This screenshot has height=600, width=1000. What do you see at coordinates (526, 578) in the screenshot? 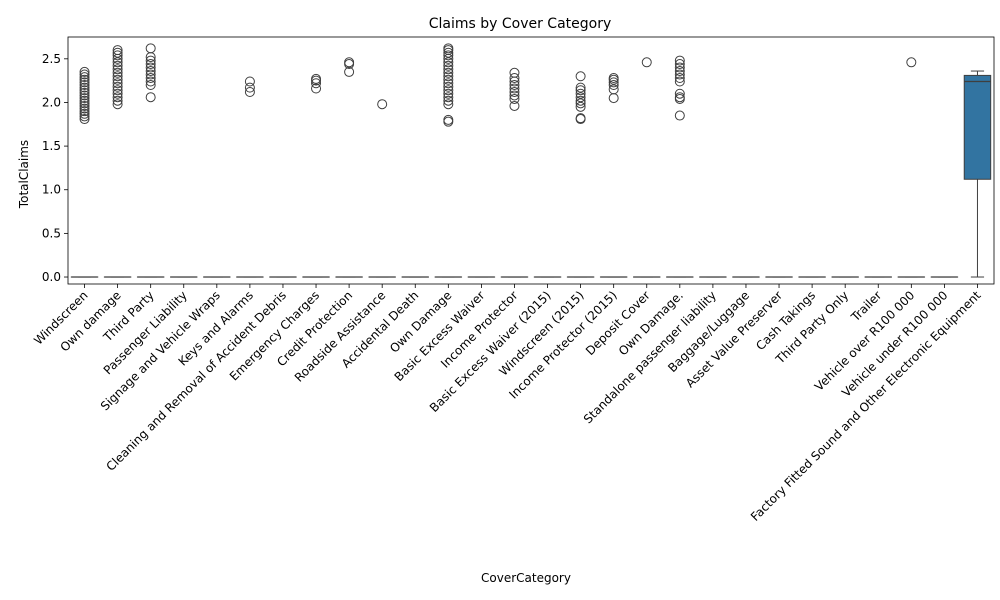
I see `x-axis-label: CoverCategory` at bounding box center [526, 578].